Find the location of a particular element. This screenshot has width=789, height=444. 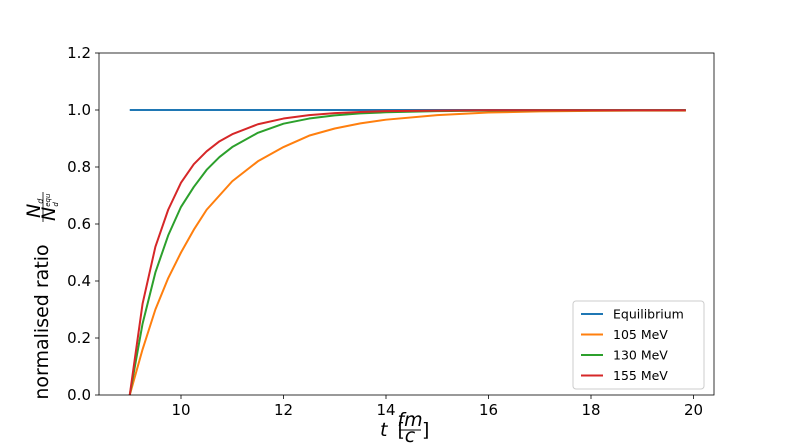

legend-box is located at coordinates (638, 345).